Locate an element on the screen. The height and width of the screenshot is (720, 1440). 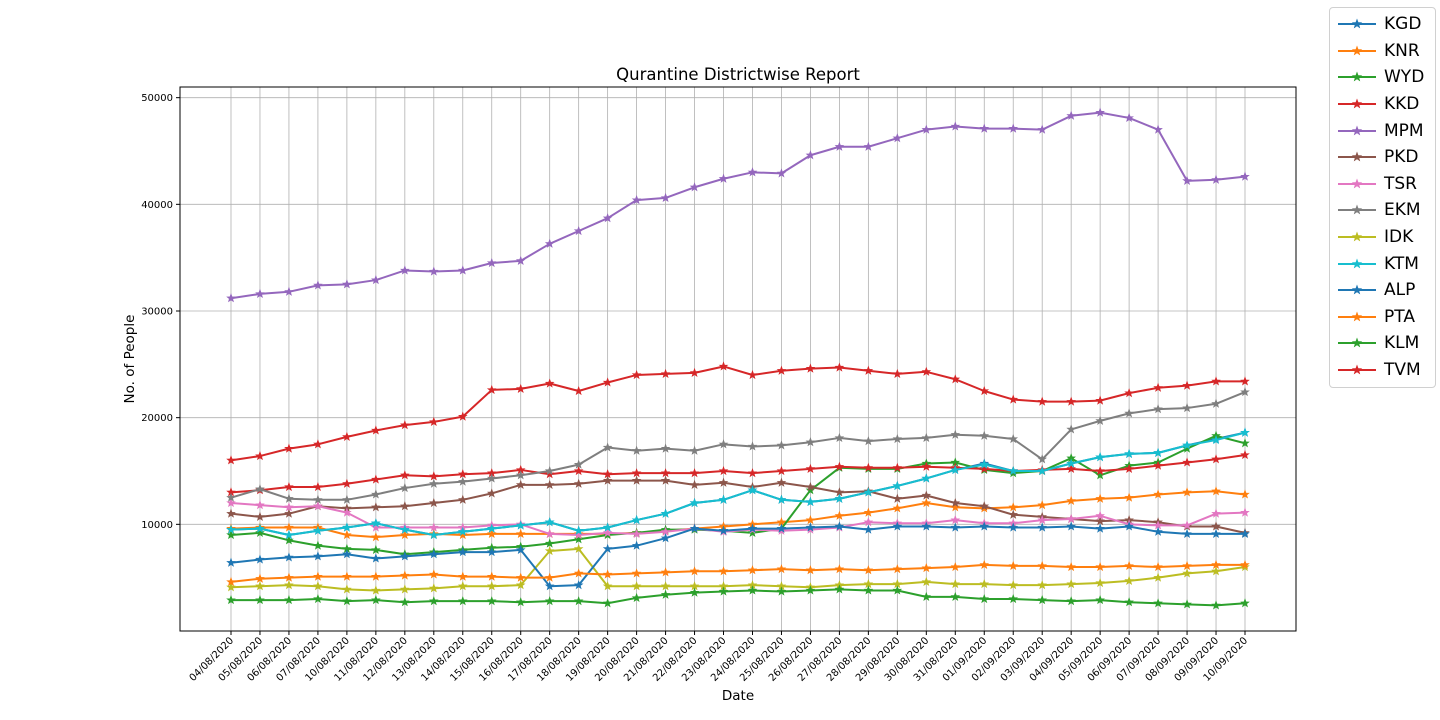
chart-title: Qurantine Districtwise Report is located at coordinates (738, 74).